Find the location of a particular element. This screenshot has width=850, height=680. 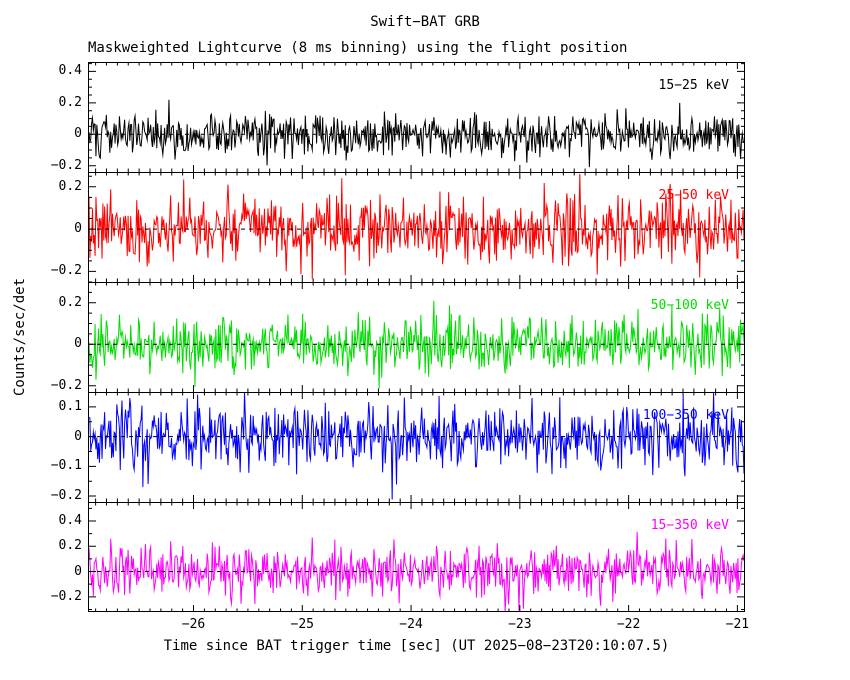

y-tick-label: −0.1 is located at coordinates (66, 466).